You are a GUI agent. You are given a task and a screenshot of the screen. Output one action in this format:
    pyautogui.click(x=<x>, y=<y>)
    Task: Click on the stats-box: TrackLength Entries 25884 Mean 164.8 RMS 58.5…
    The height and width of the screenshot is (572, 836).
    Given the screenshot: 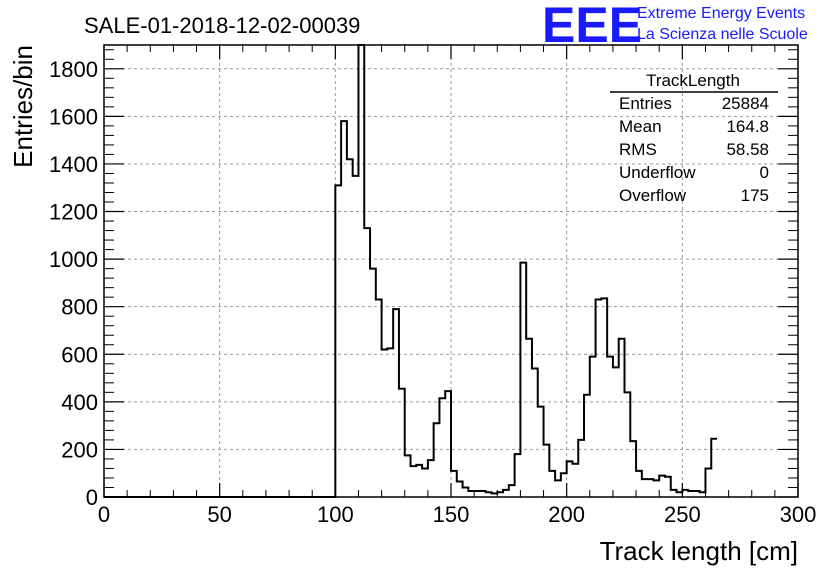 What is the action you would take?
    pyautogui.click(x=694, y=138)
    